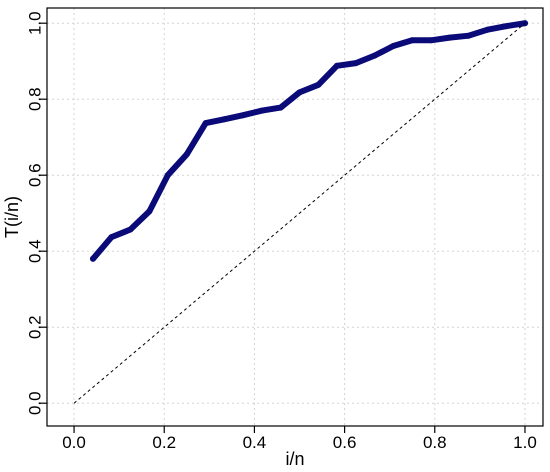 The image size is (550, 472). What do you see at coordinates (74, 442) in the screenshot?
I see `x-tick-label: 0.0` at bounding box center [74, 442].